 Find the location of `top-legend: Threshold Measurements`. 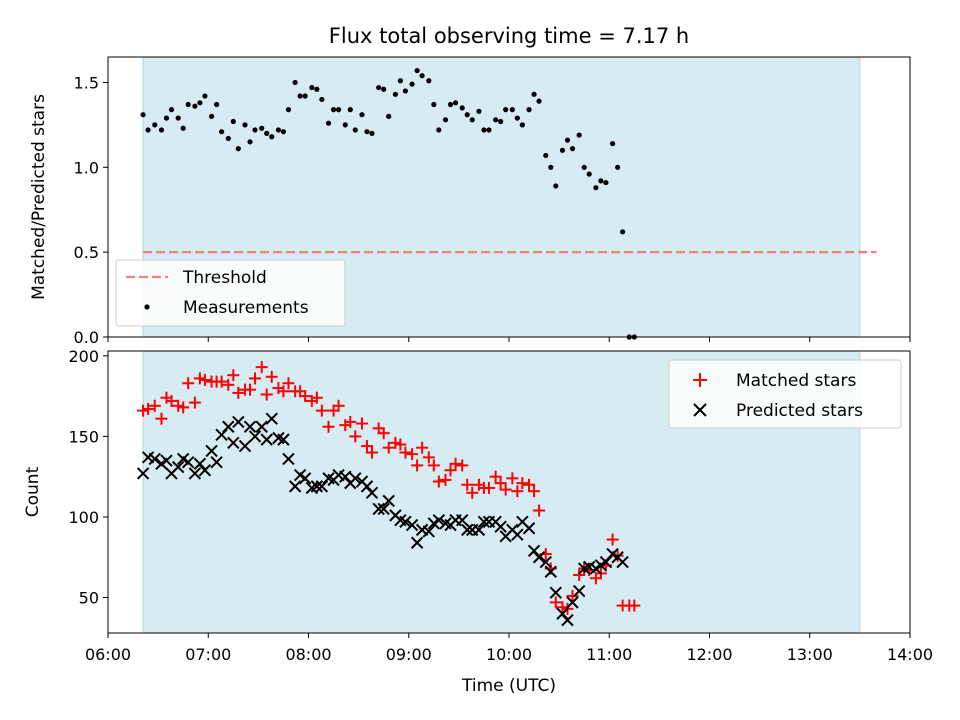

top-legend: Threshold Measurements is located at coordinates (230, 293).